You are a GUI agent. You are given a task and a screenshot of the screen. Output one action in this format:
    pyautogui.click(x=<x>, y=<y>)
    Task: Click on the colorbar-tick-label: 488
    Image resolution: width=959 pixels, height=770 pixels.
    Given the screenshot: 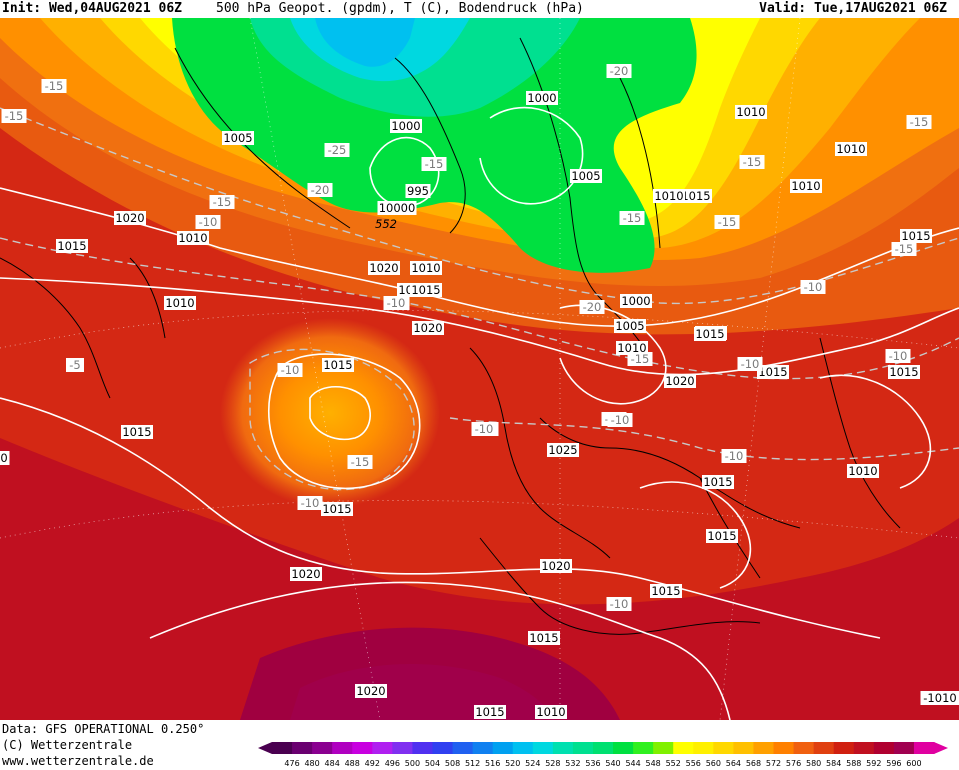 What is the action you would take?
    pyautogui.click(x=352, y=763)
    